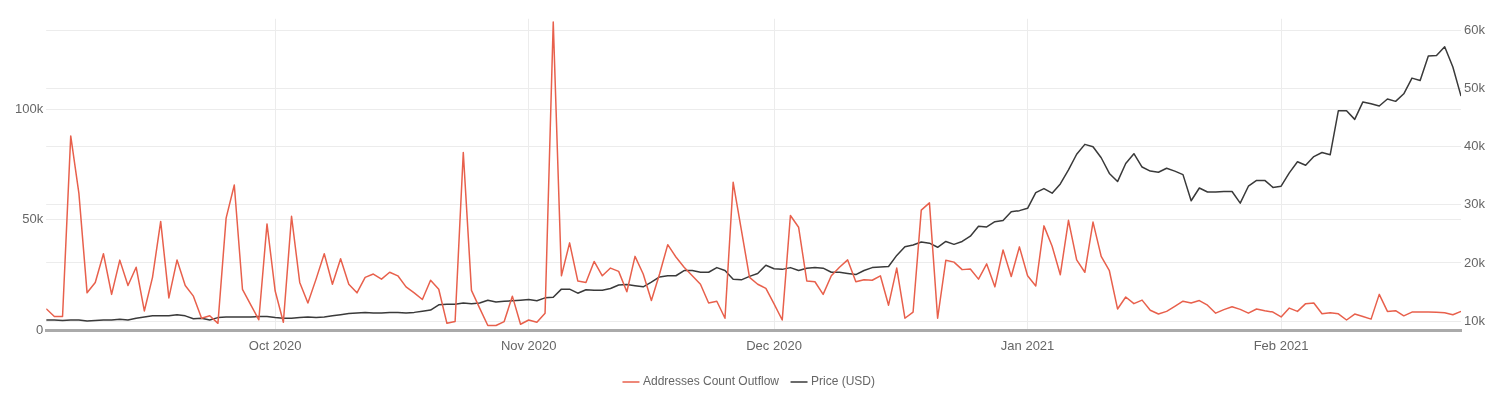 The image size is (1500, 406). Describe the element at coordinates (1475, 146) in the screenshot. I see `y2-tick-label: 40k` at that location.